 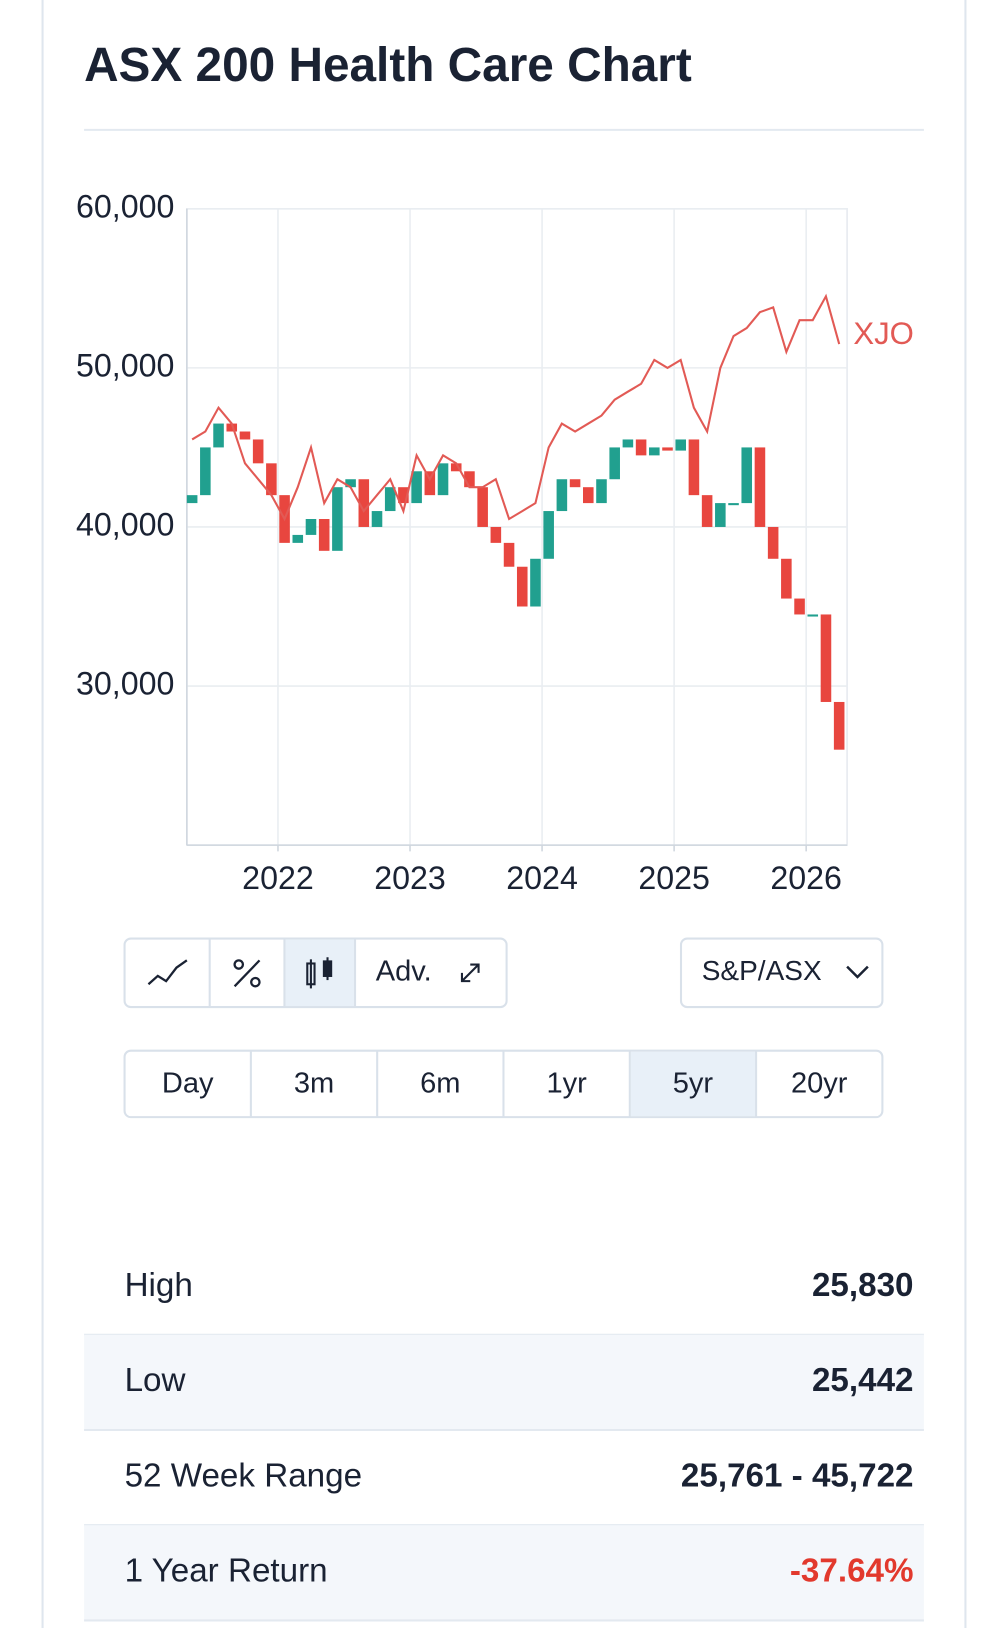 What do you see at coordinates (156, 1380) in the screenshot?
I see `stat-label: Low` at bounding box center [156, 1380].